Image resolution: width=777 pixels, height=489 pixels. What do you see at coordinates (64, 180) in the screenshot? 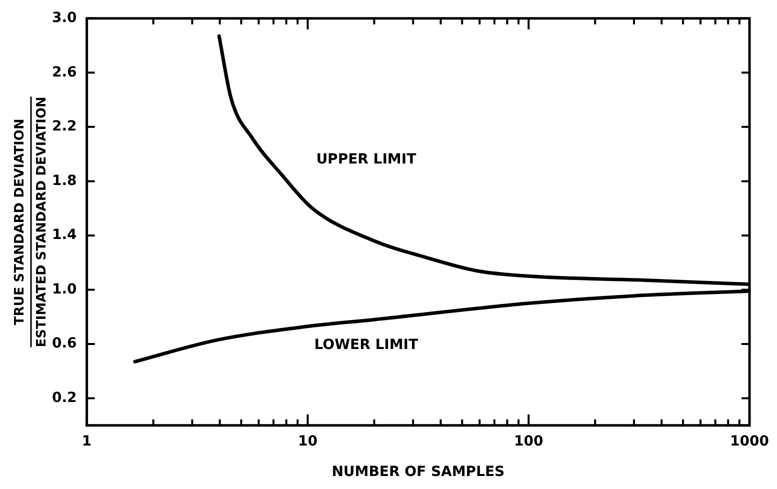
I see `y-tick-label: 1.8` at bounding box center [64, 180].